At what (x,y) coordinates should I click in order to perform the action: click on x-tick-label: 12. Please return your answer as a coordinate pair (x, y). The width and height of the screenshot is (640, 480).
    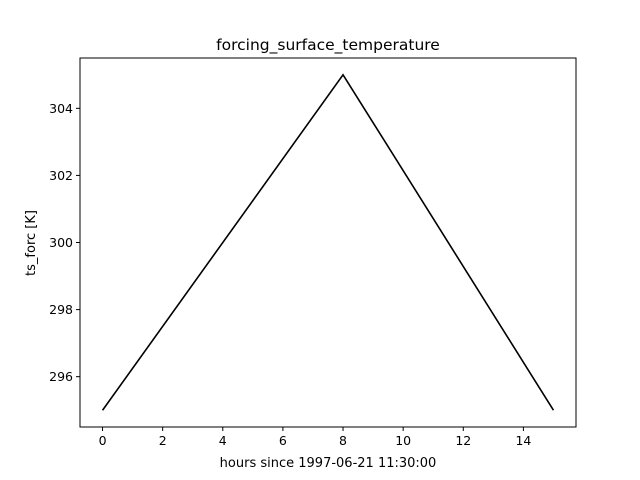
    Looking at the image, I should click on (463, 440).